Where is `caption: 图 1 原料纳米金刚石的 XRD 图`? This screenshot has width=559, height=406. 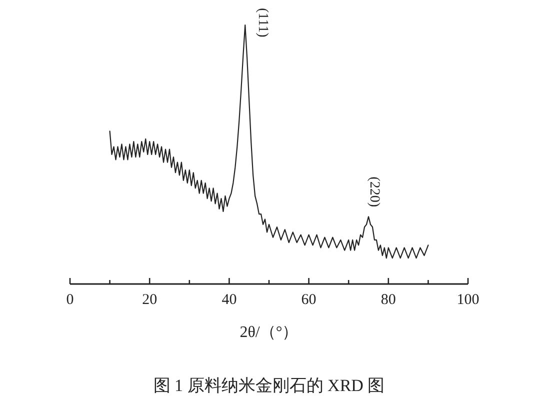
caption: 图 1 原料纳米金刚石的 XRD 图 is located at coordinates (269, 385).